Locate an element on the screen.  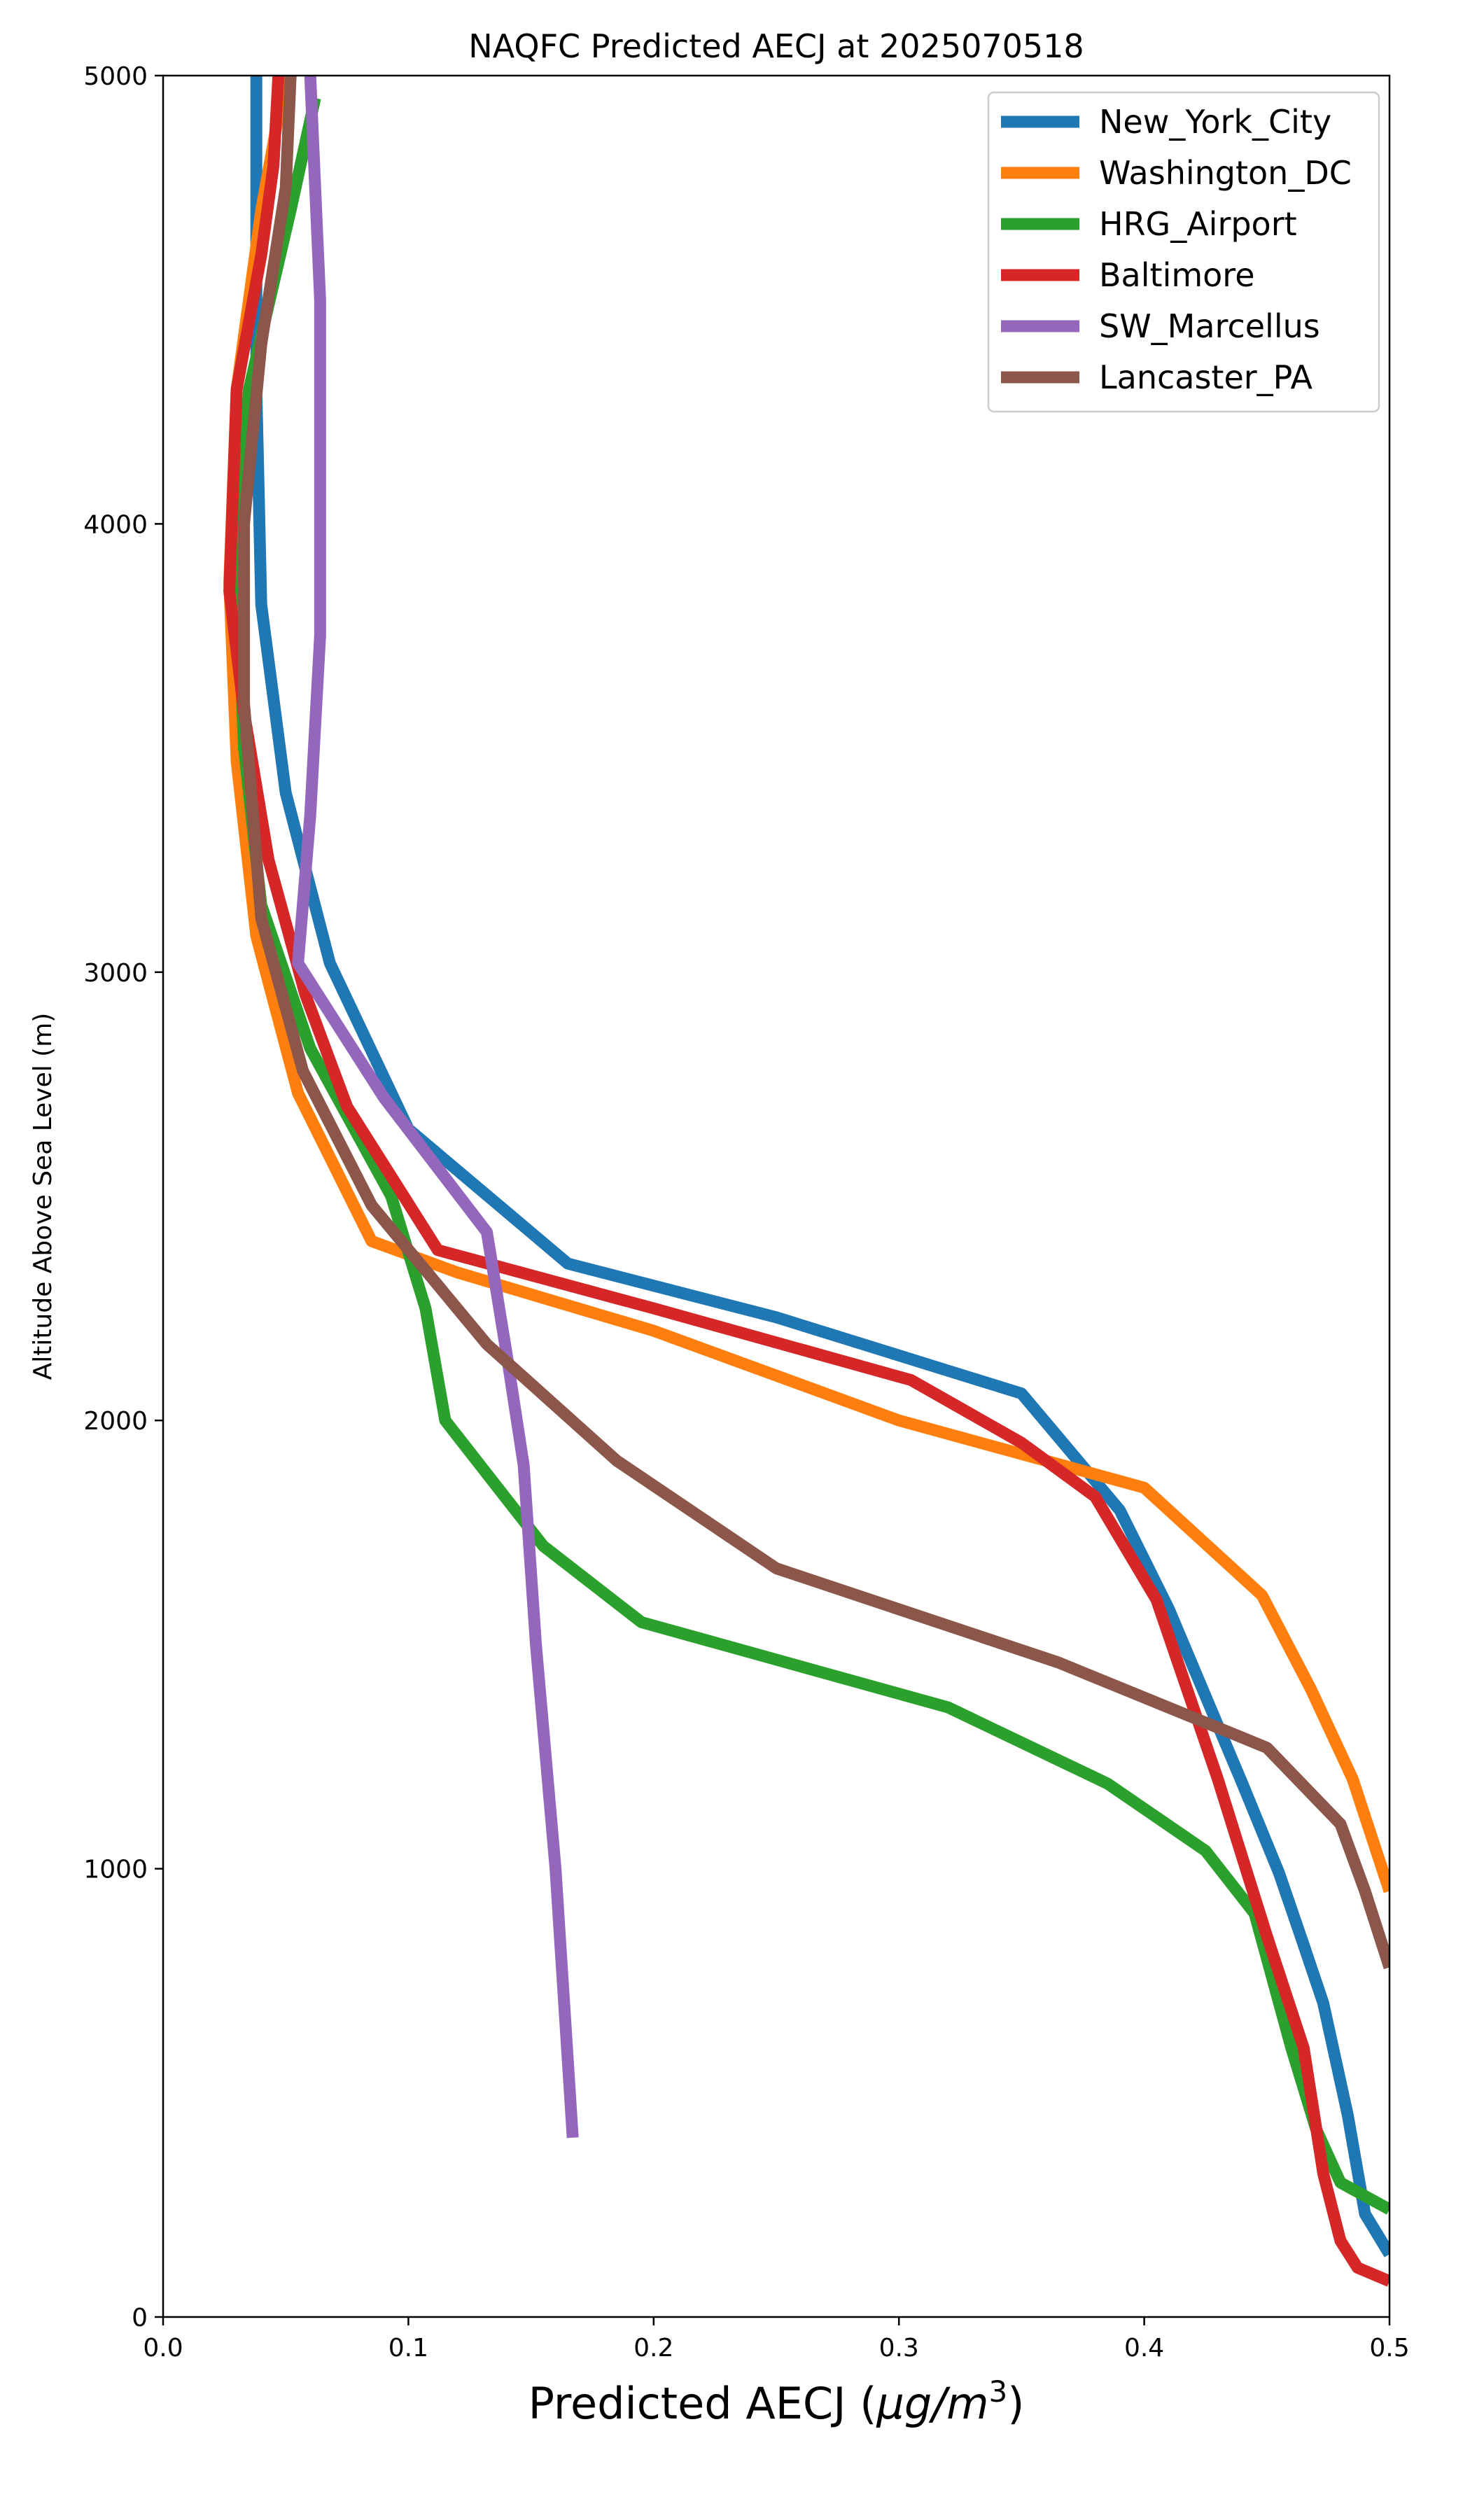
x-tick-label: 0.3 is located at coordinates (899, 2348).